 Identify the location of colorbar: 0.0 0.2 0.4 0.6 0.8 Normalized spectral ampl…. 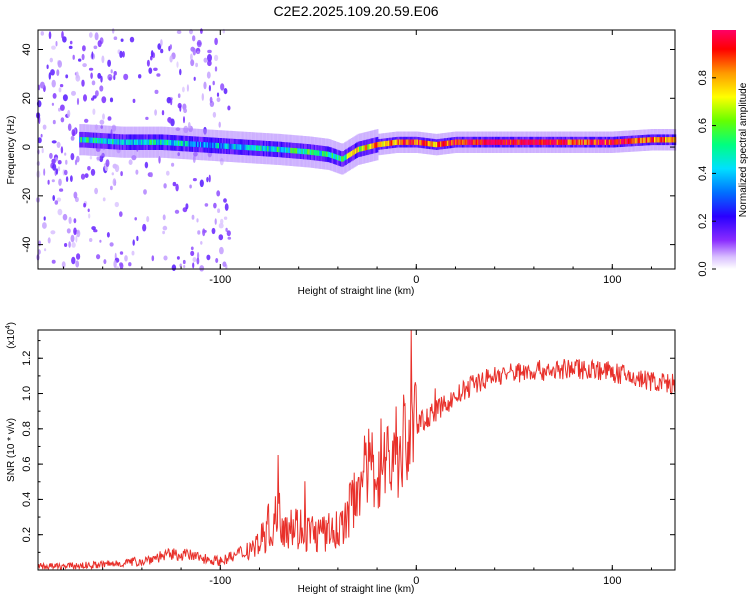
(723, 153).